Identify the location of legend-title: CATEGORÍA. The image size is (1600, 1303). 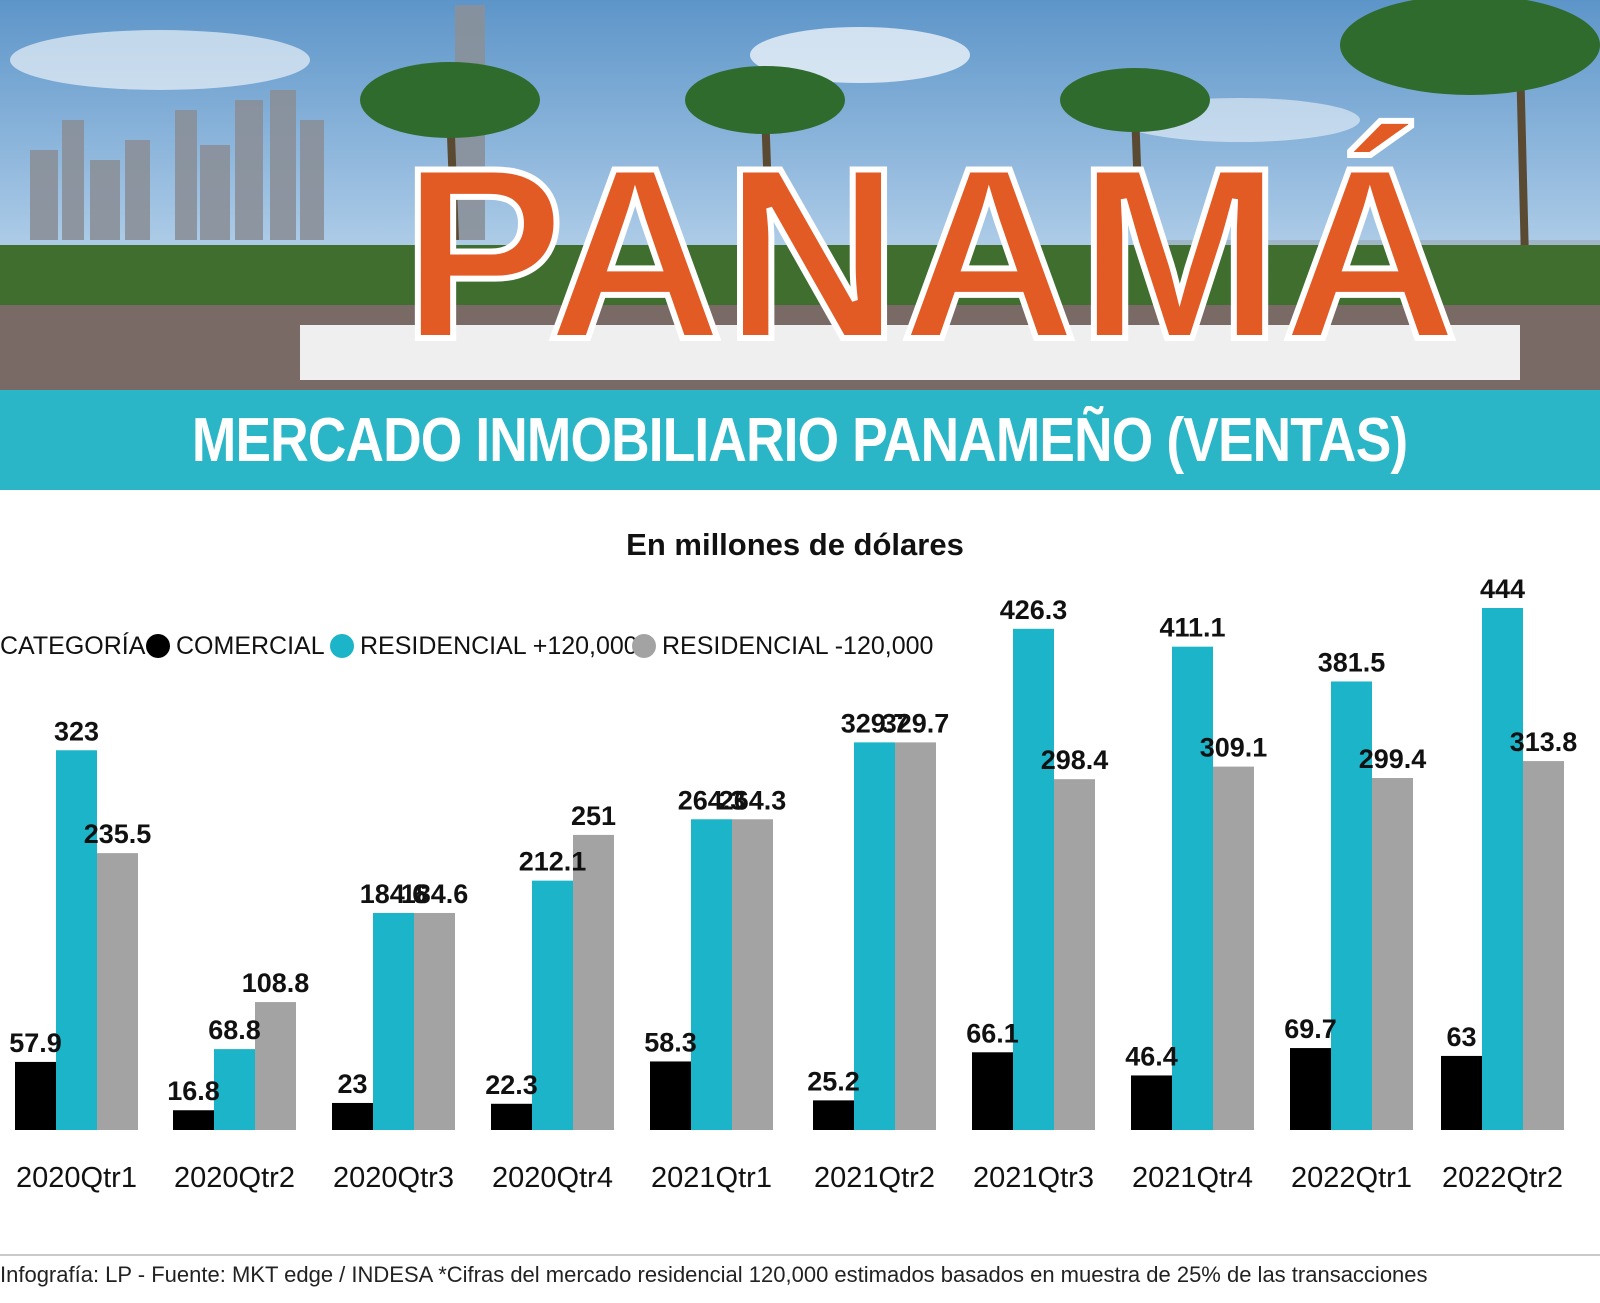
(73, 645).